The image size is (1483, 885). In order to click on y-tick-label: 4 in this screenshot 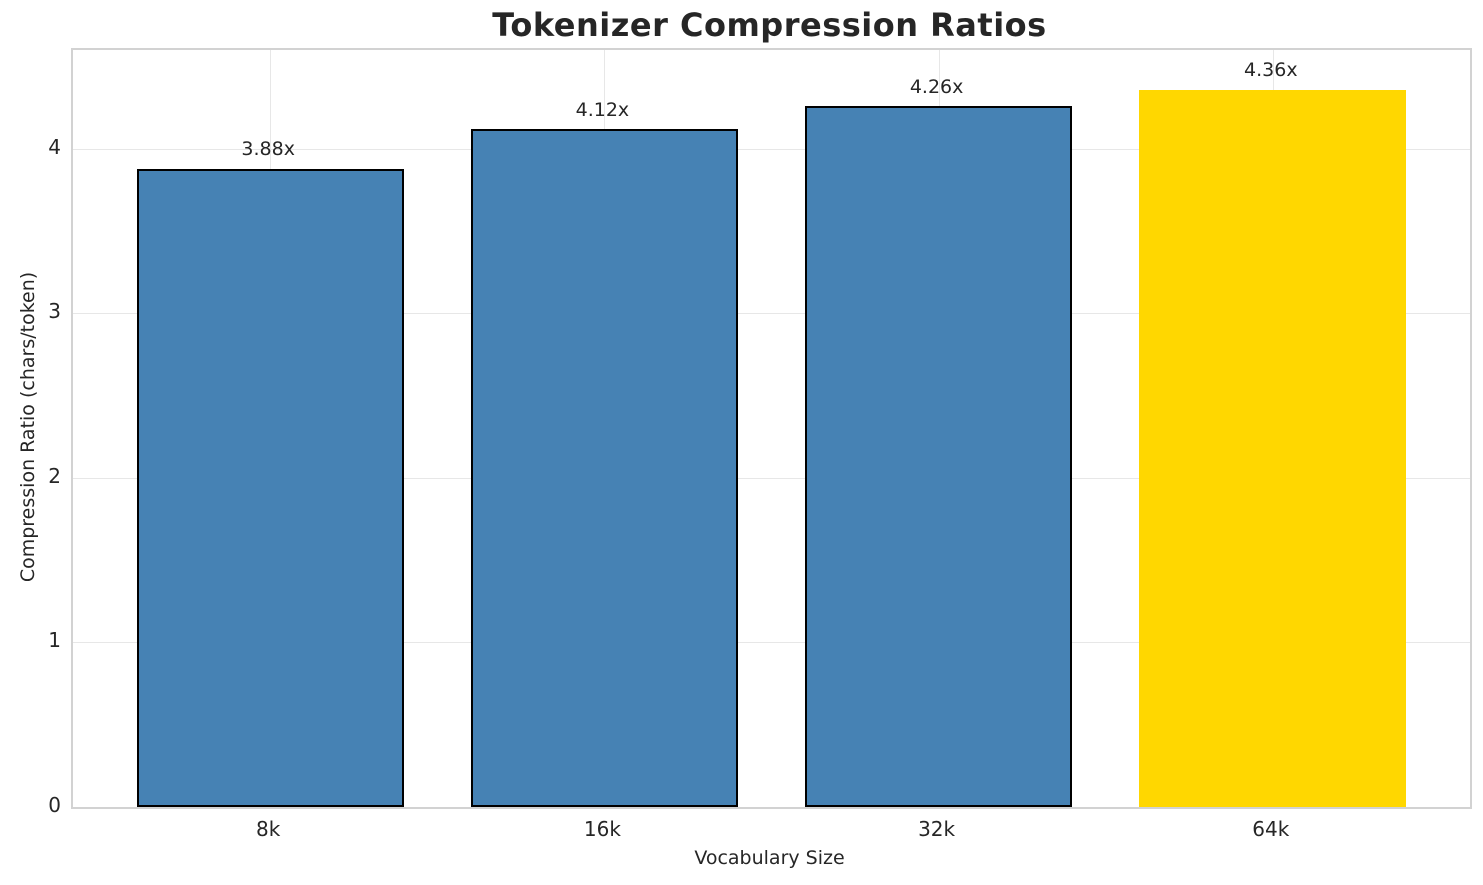, I will do `click(54, 146)`.